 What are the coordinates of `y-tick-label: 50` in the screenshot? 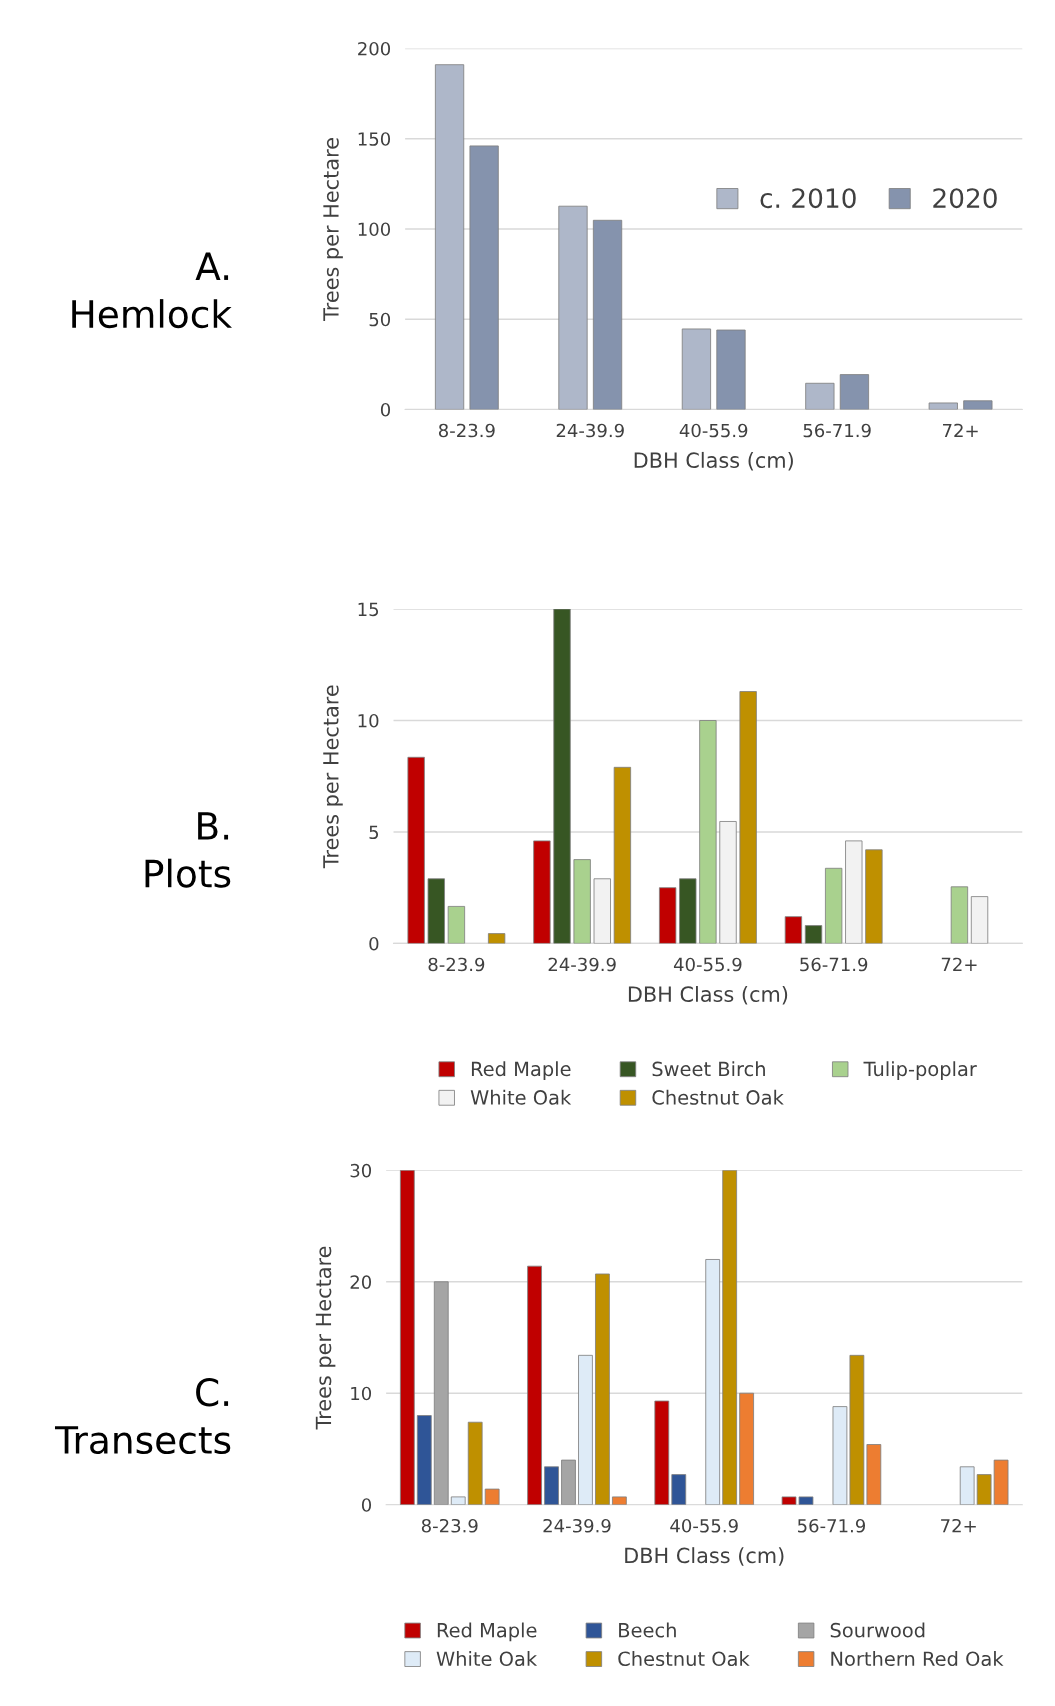 It's located at (380, 319).